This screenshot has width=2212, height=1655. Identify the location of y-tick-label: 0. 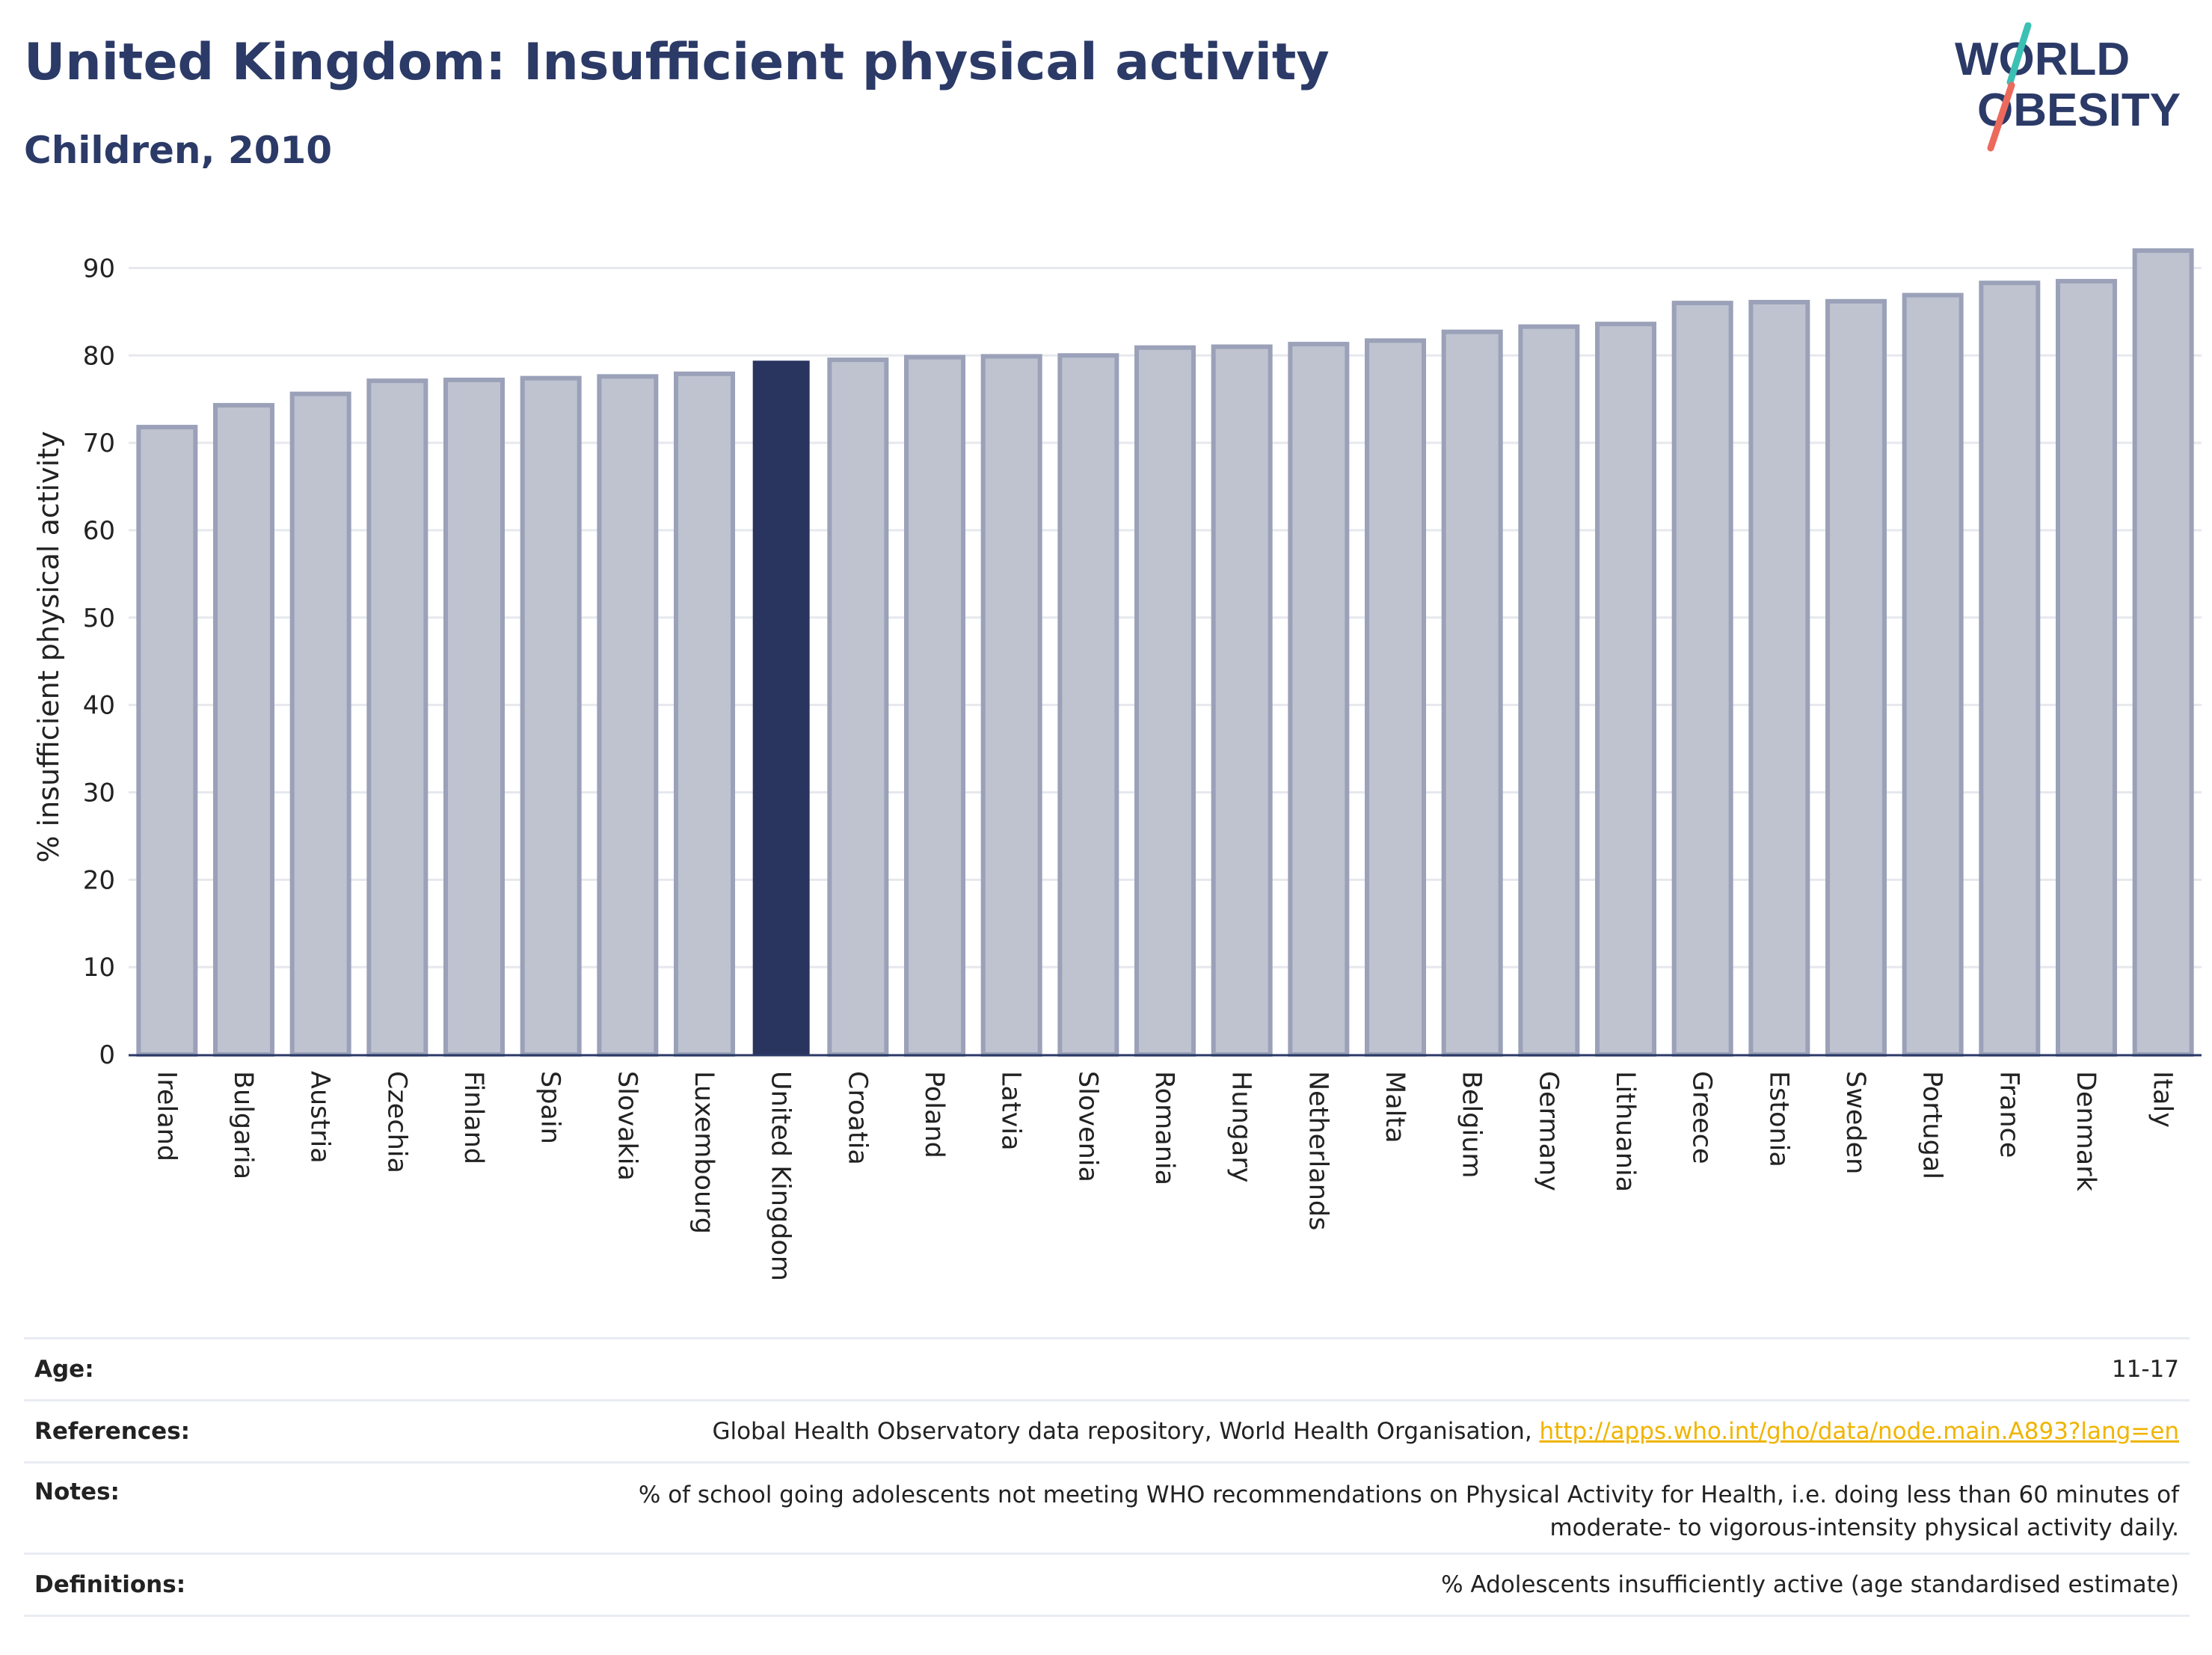
(107, 1055).